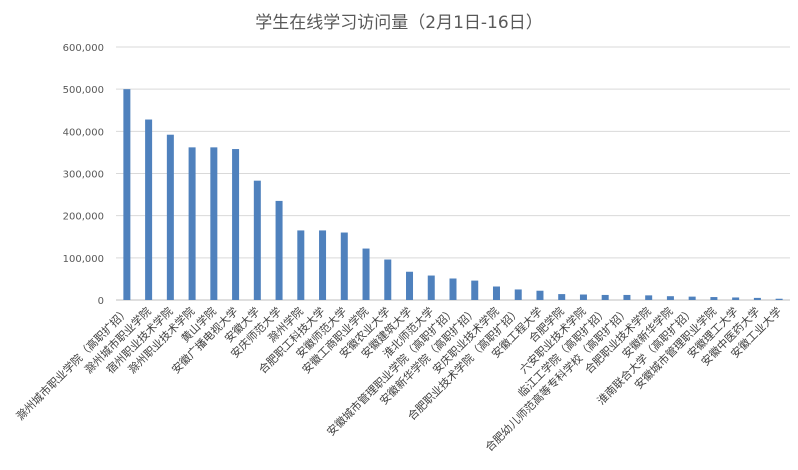 The height and width of the screenshot is (470, 798). What do you see at coordinates (83, 217) in the screenshot?
I see `y-tick-label: 200,000` at bounding box center [83, 217].